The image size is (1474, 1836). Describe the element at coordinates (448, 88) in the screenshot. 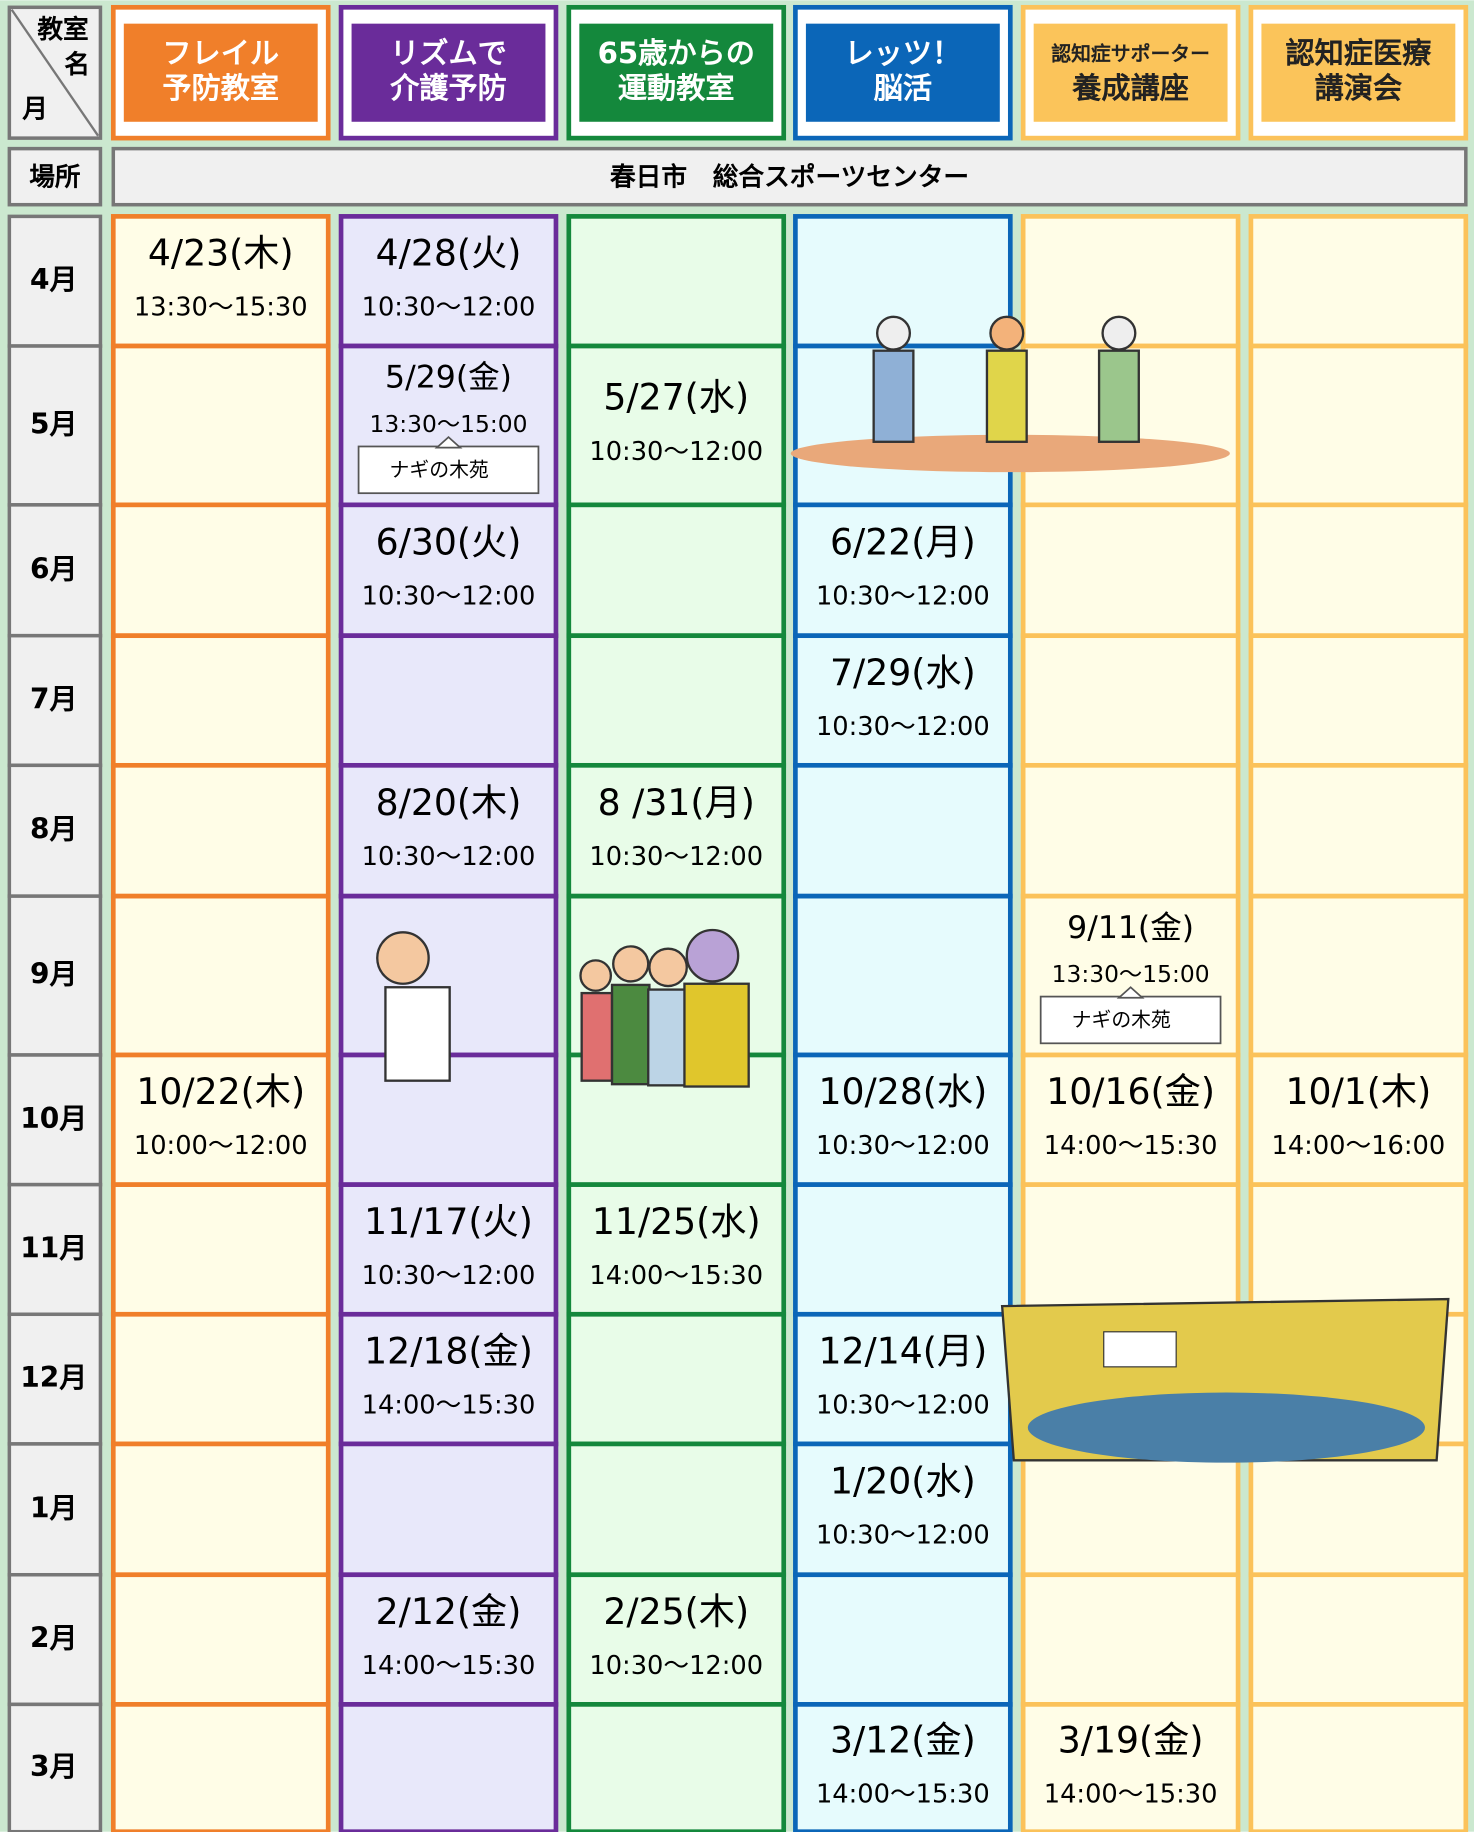

I see `column-name: 介護予防` at that location.